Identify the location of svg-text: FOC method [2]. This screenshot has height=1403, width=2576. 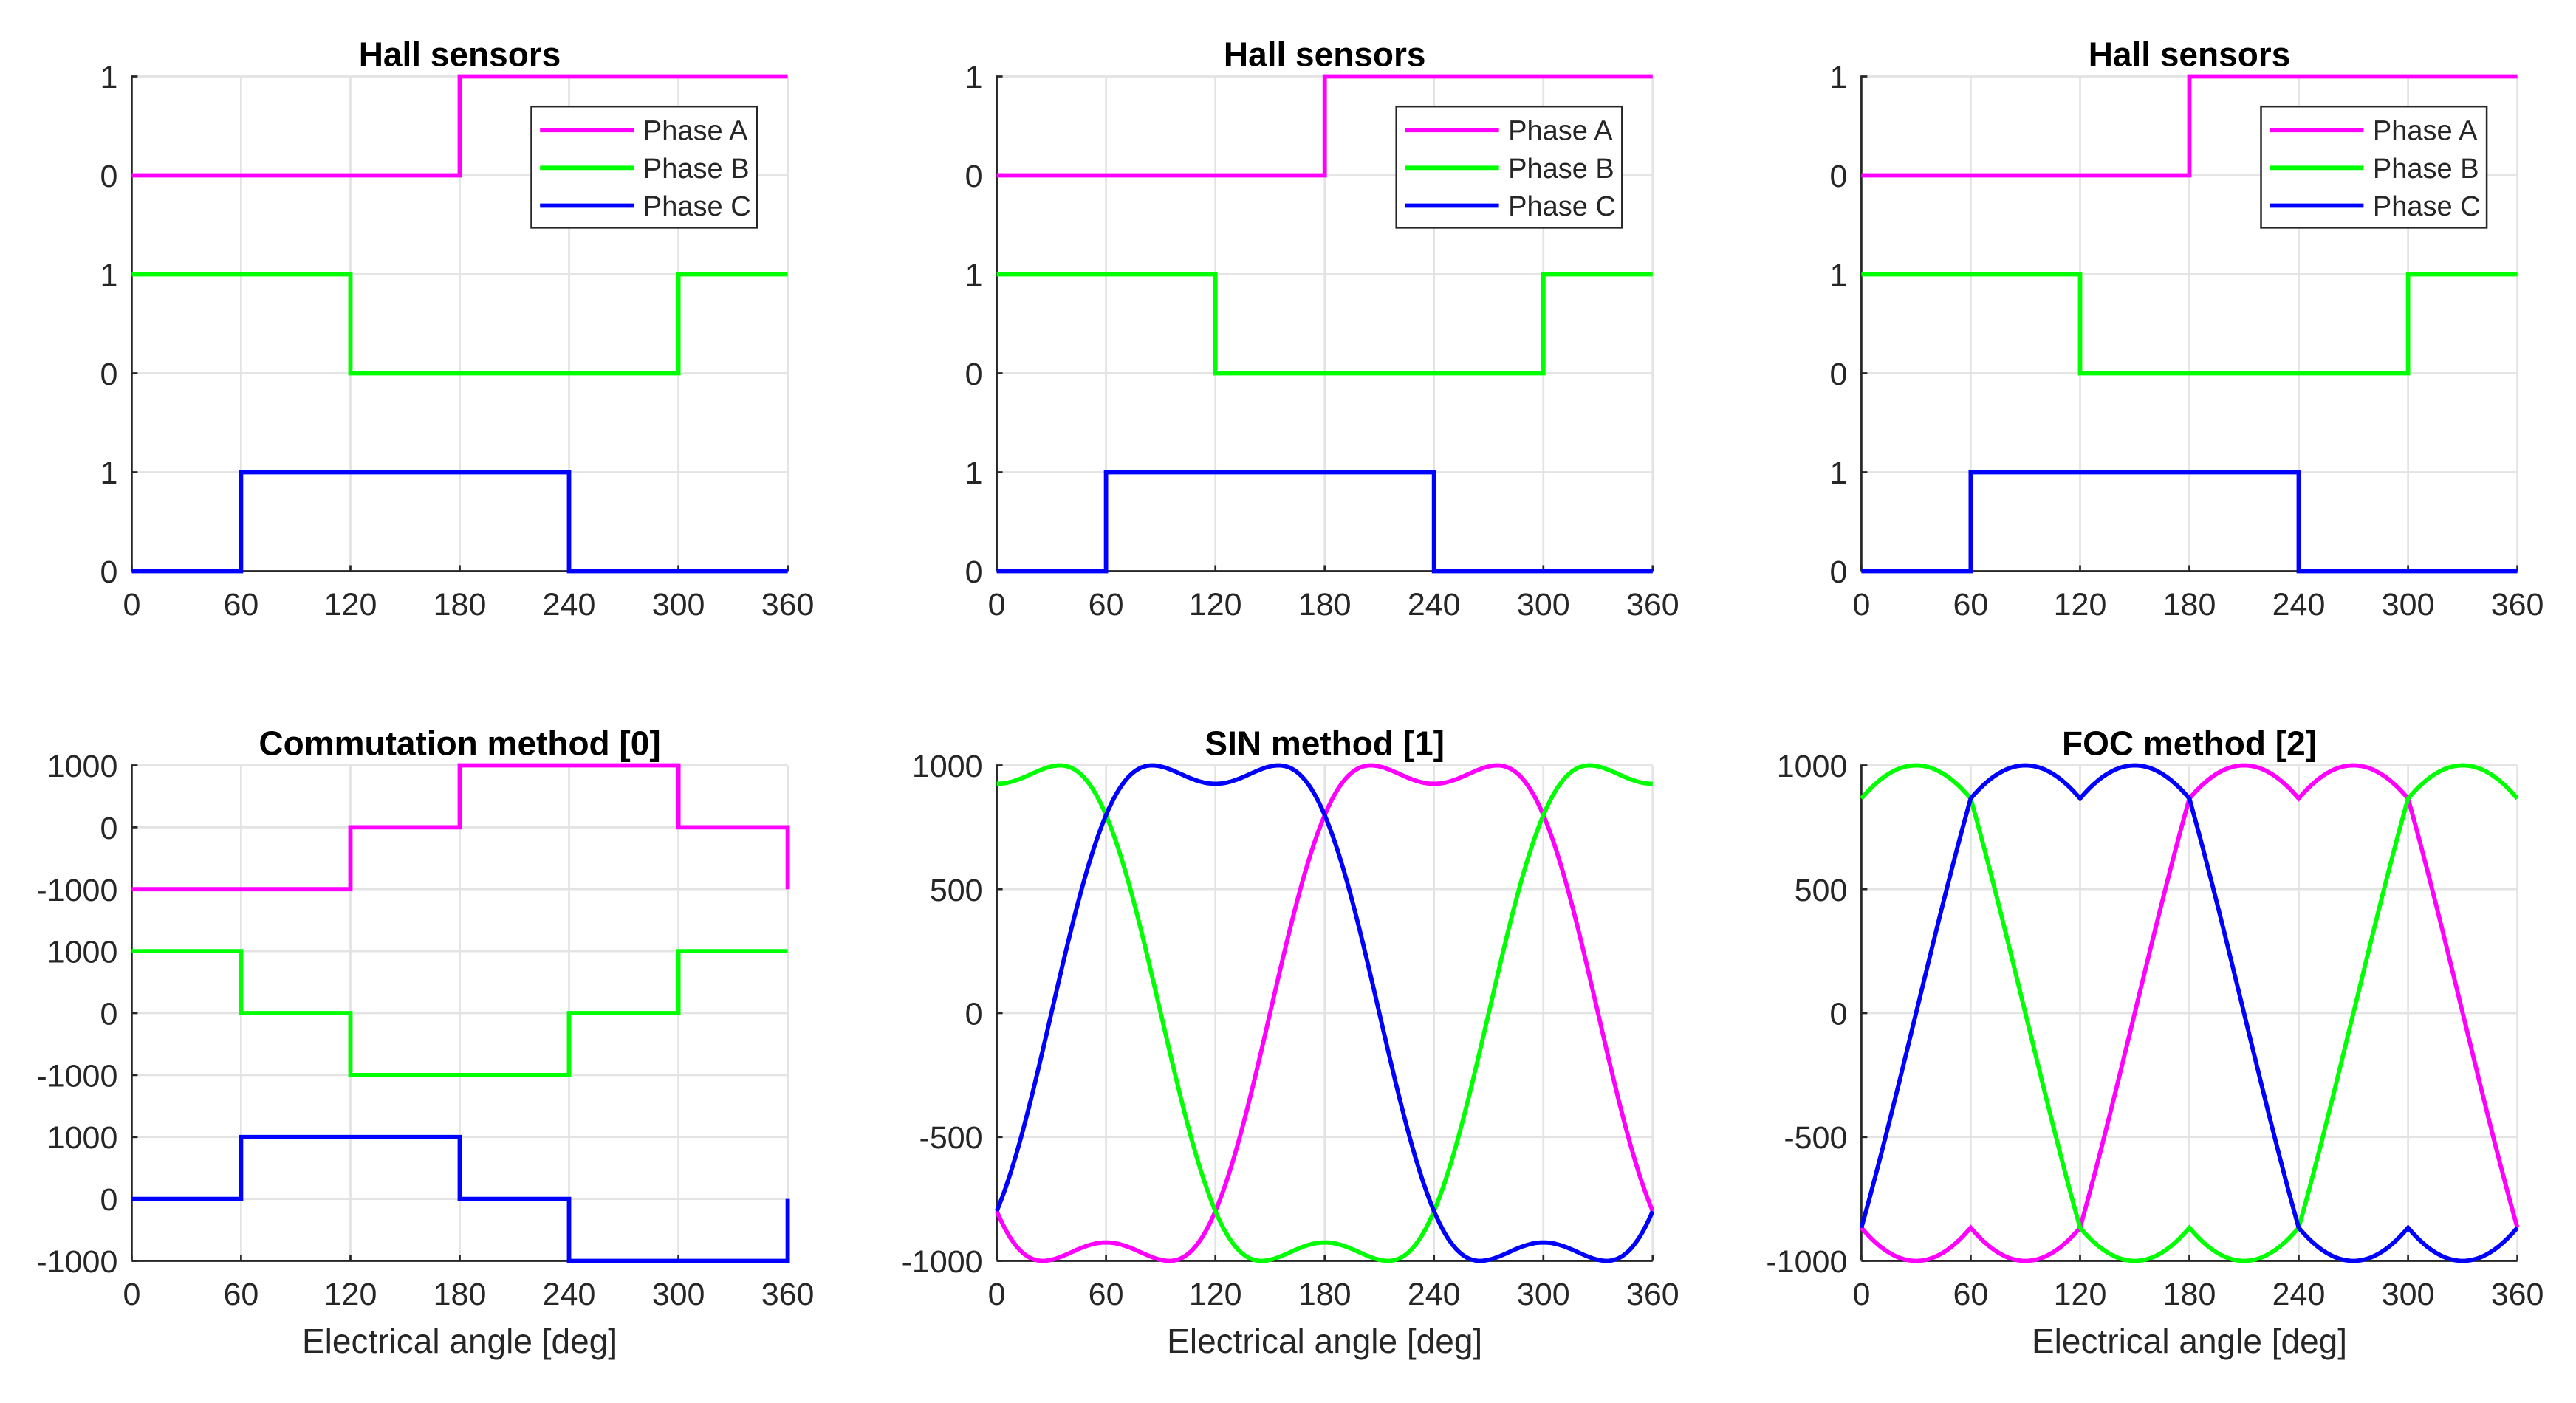
(2189, 744).